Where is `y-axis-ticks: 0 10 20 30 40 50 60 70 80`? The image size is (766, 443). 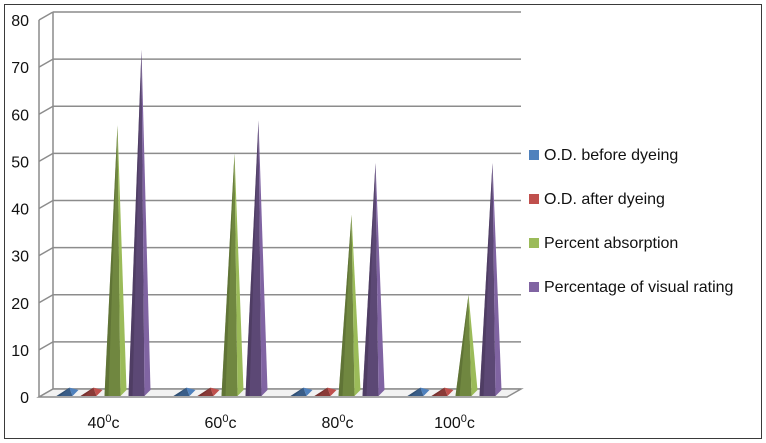
y-axis-ticks: 0 10 20 30 40 50 60 70 80 is located at coordinates (20, 210).